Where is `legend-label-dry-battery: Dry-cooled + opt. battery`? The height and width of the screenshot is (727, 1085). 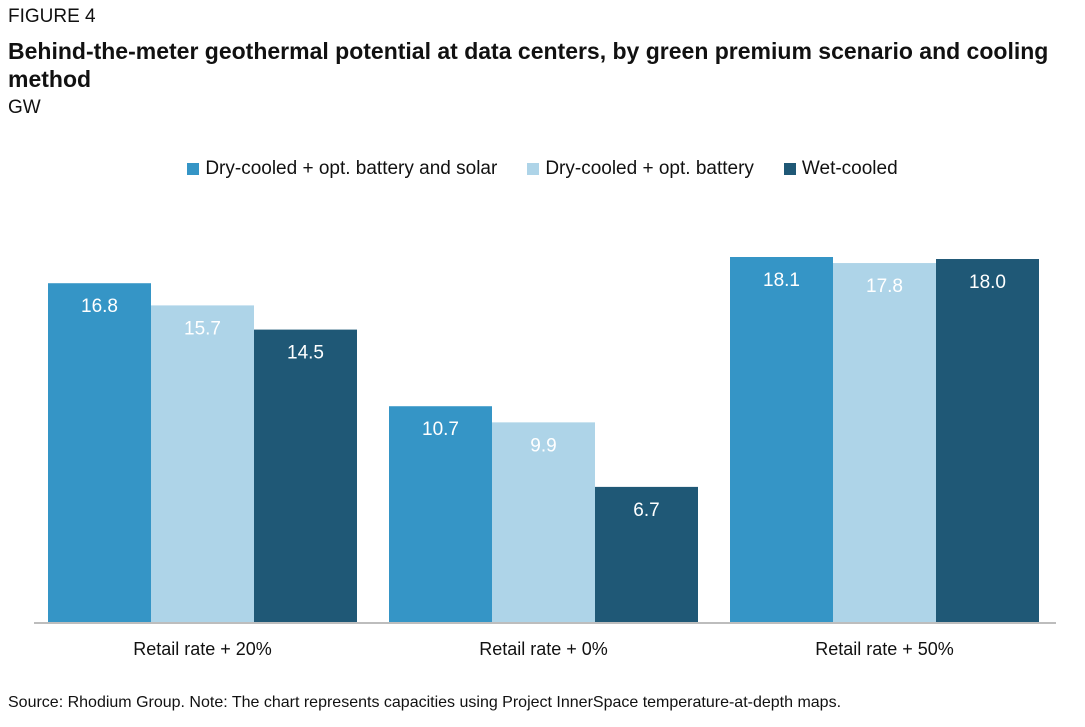
legend-label-dry-battery: Dry-cooled + opt. battery is located at coordinates (649, 168).